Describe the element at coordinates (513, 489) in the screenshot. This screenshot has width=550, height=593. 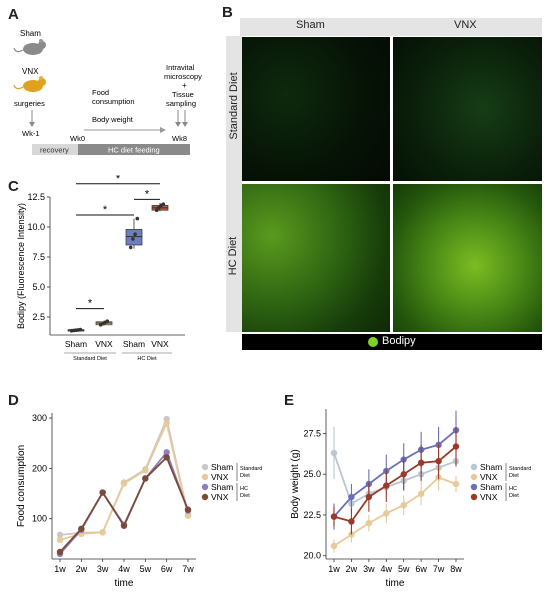
I see `legend-group-hc-1: HC` at that location.